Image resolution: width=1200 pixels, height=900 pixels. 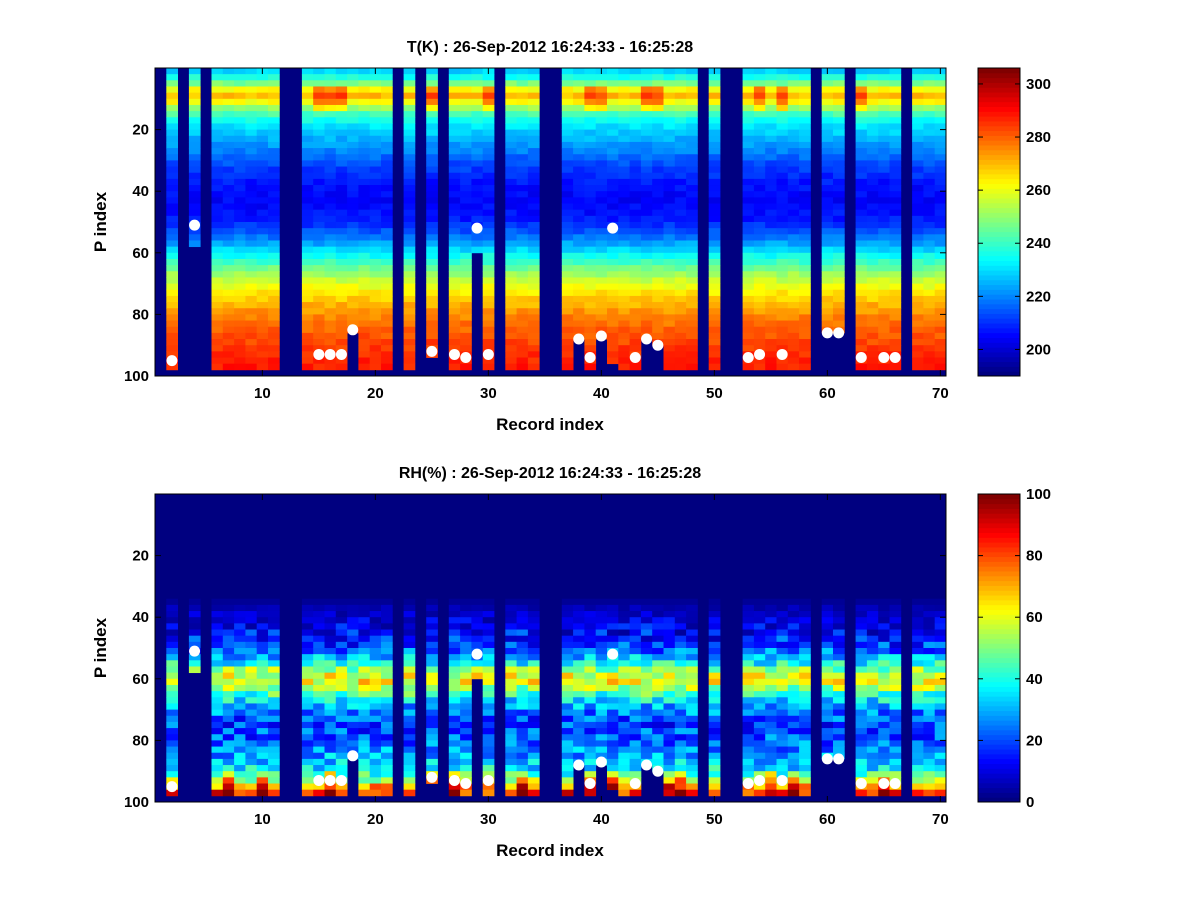 What do you see at coordinates (624, 219) in the screenshot?
I see `record-column` at bounding box center [624, 219].